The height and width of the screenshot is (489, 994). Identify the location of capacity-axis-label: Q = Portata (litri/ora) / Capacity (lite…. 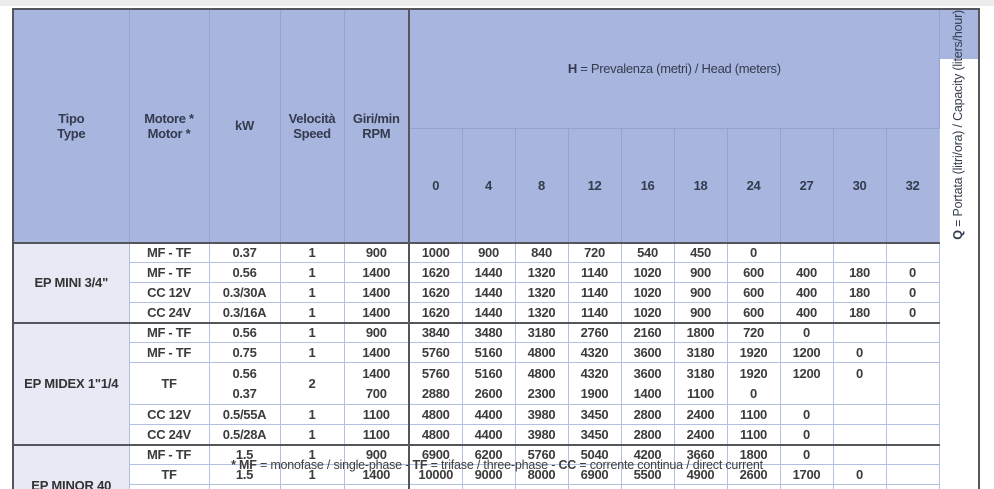
(958, 125).